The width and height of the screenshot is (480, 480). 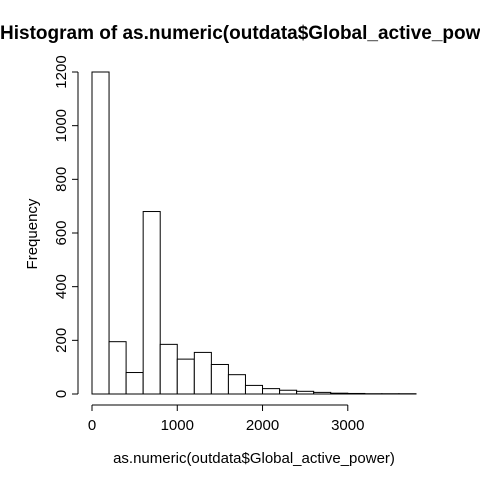 I want to click on y-tick-label: 1000, so click(x=61, y=125).